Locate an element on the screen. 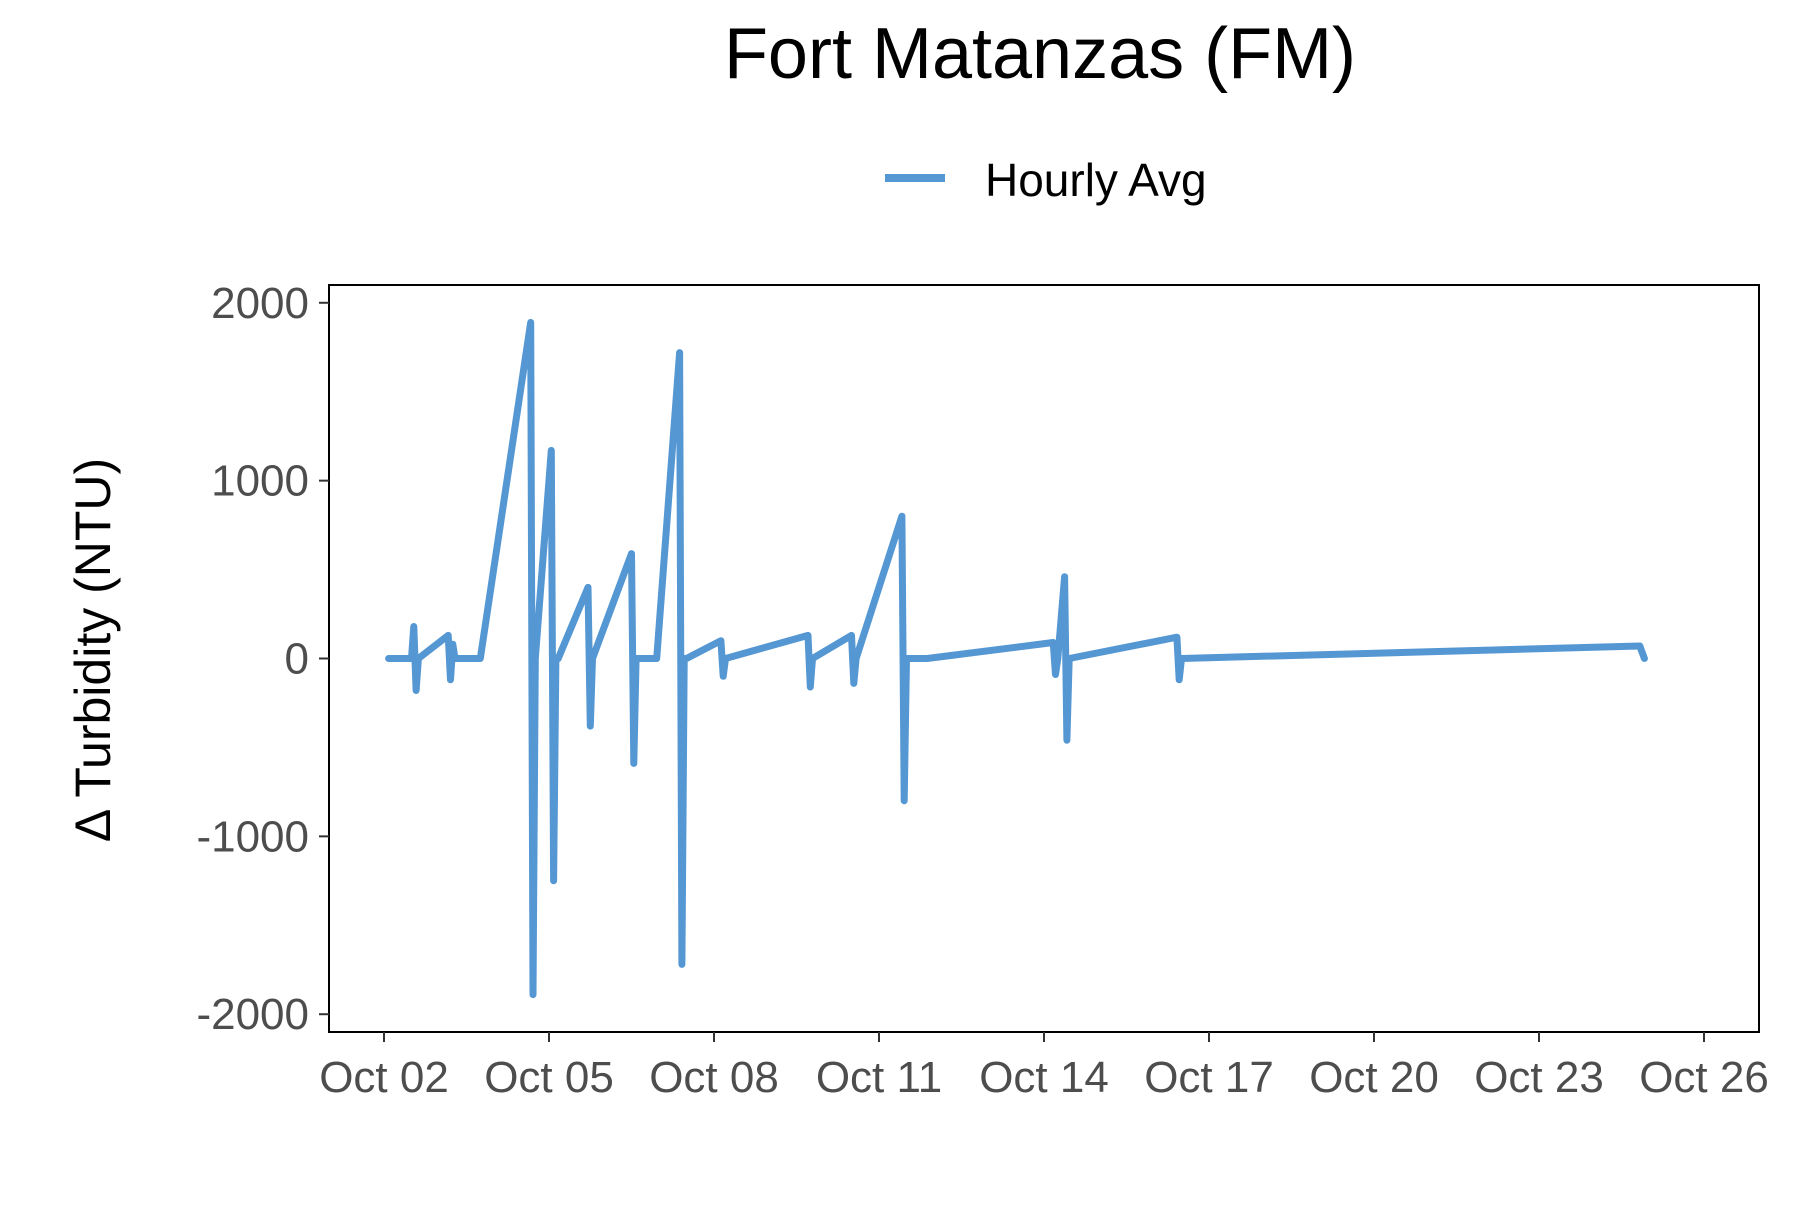 The width and height of the screenshot is (1800, 1205). y-tick-label: 1000 is located at coordinates (260, 481).